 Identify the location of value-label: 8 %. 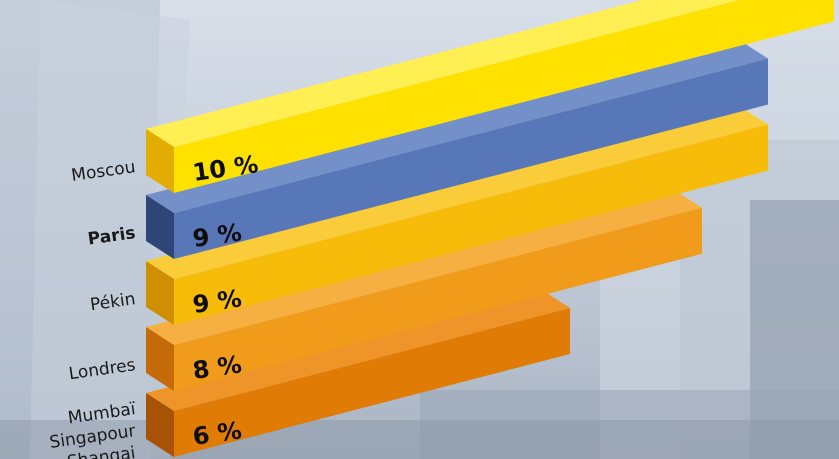
(217, 367).